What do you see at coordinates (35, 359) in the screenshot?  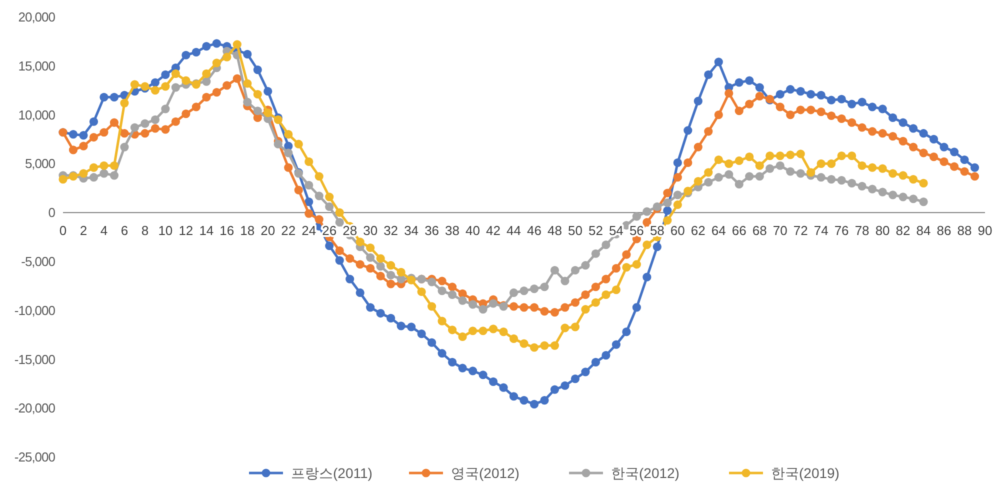 I see `y-tick-label: -15,000` at bounding box center [35, 359].